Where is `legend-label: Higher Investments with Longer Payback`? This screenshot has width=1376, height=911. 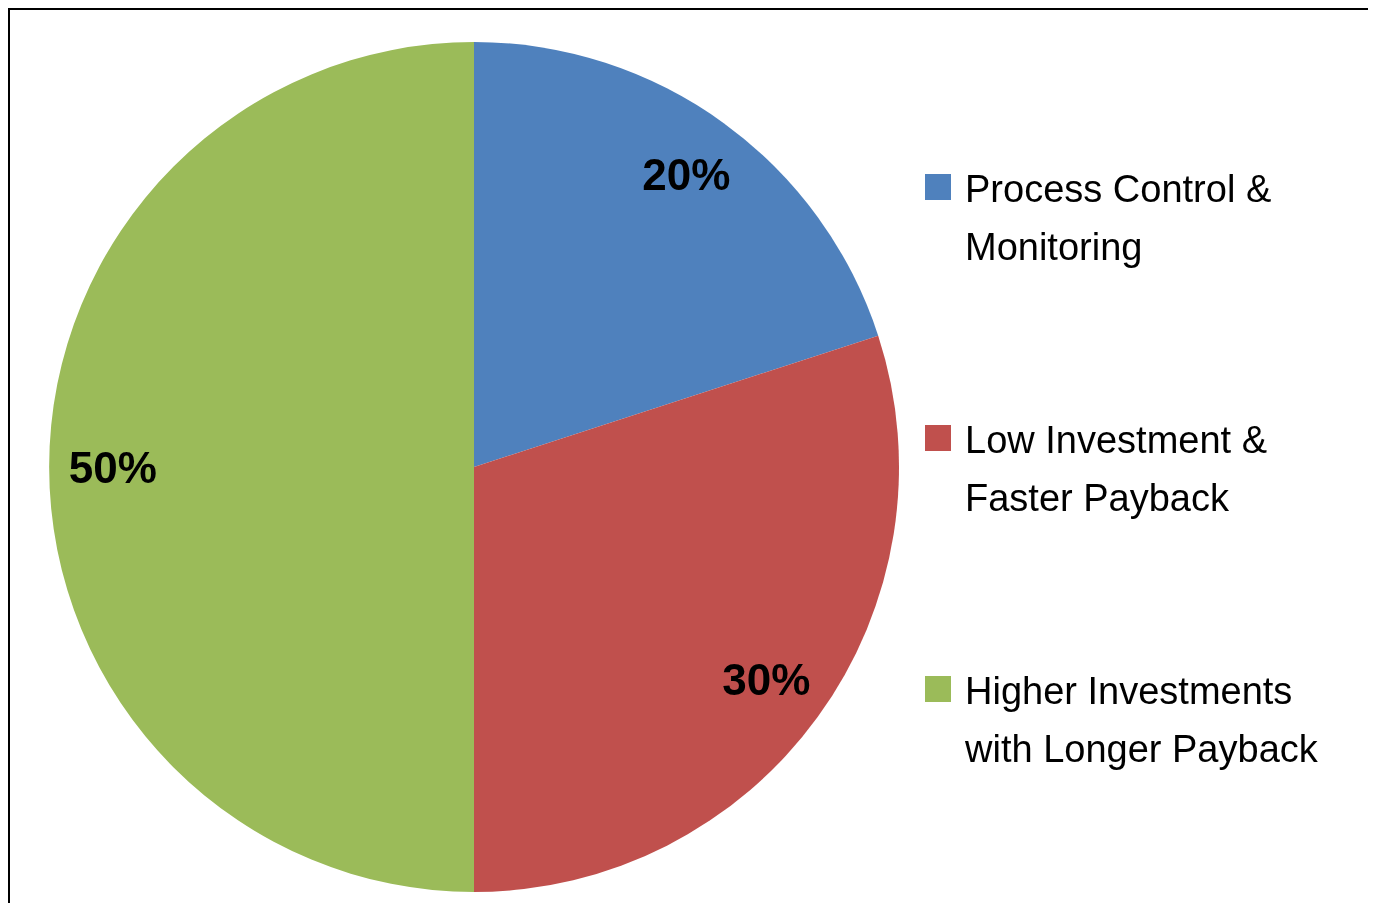 legend-label: Higher Investments with Longer Payback is located at coordinates (1142, 720).